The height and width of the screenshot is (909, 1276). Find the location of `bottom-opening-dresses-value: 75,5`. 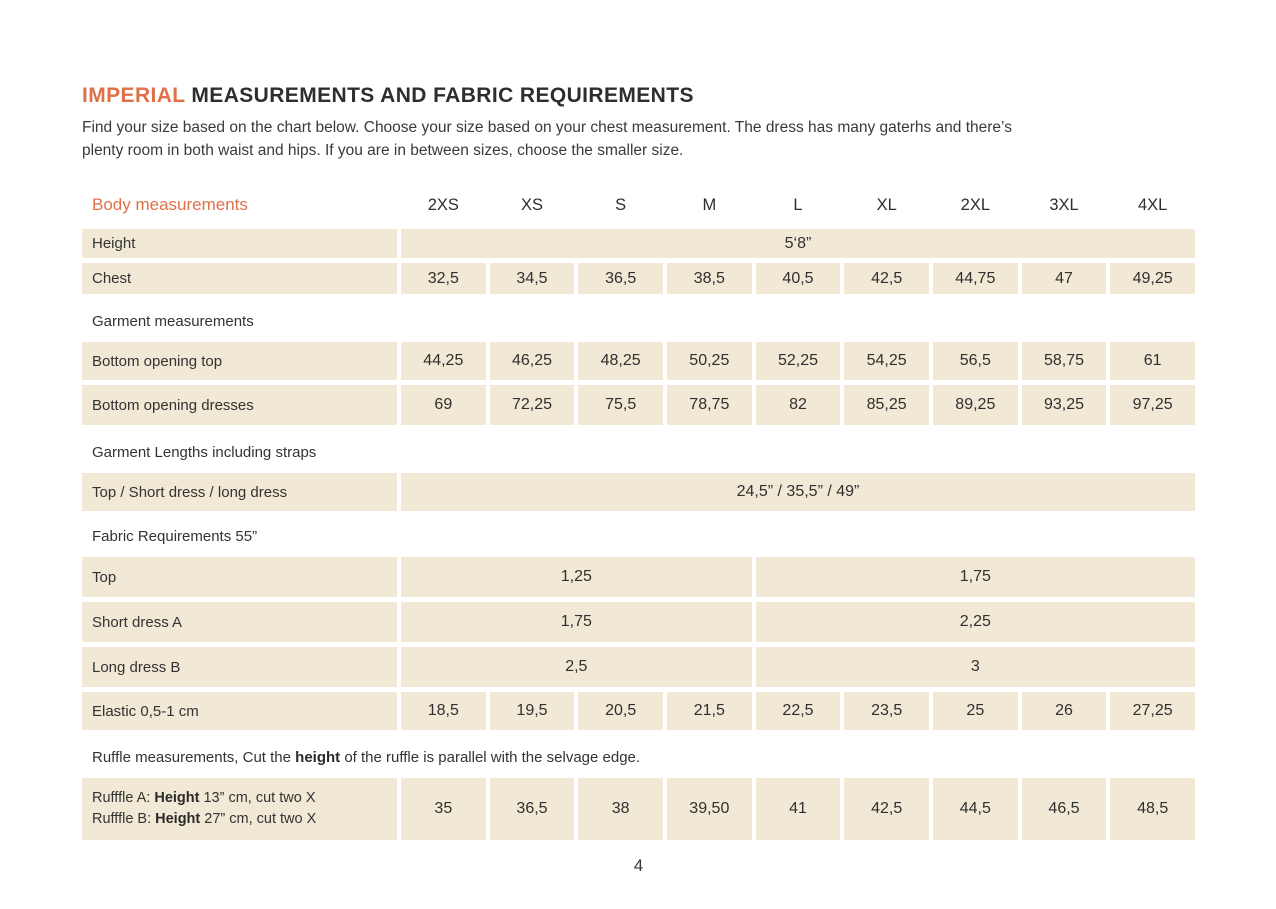

bottom-opening-dresses-value: 75,5 is located at coordinates (620, 405).